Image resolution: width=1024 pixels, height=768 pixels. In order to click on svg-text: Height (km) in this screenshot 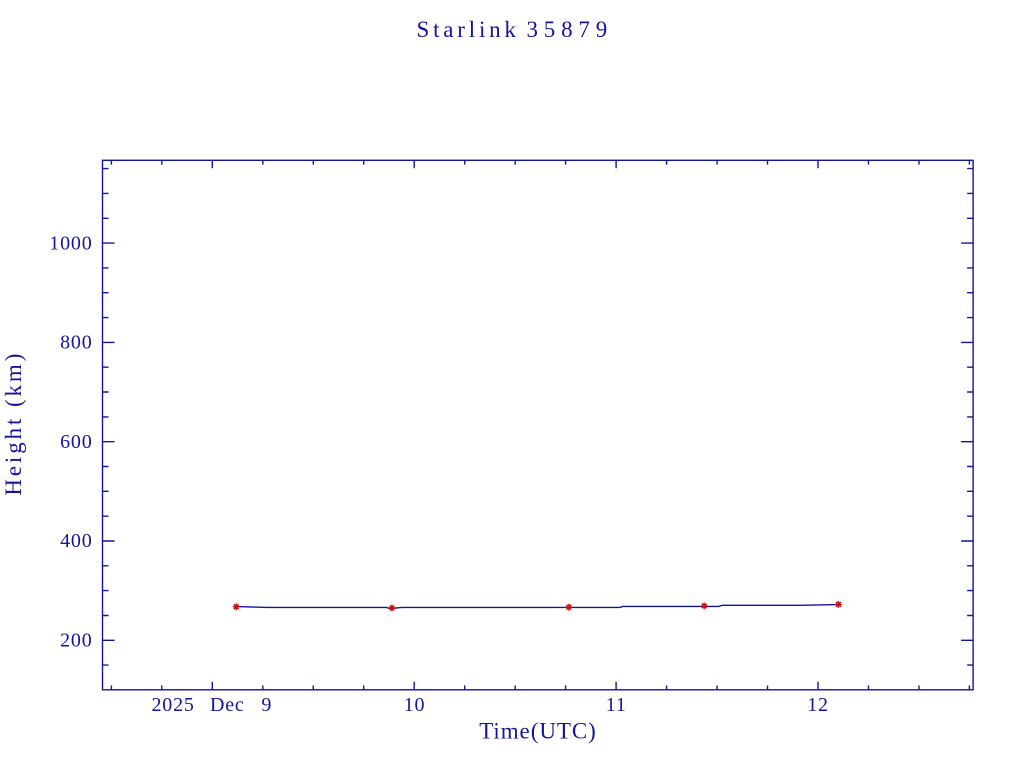, I will do `click(13, 423)`.